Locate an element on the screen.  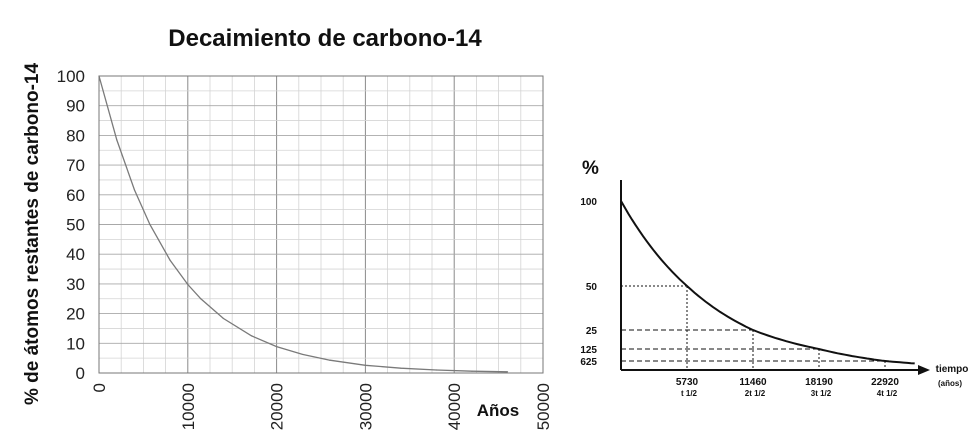
y-tick-label: 50 is located at coordinates (75, 225).